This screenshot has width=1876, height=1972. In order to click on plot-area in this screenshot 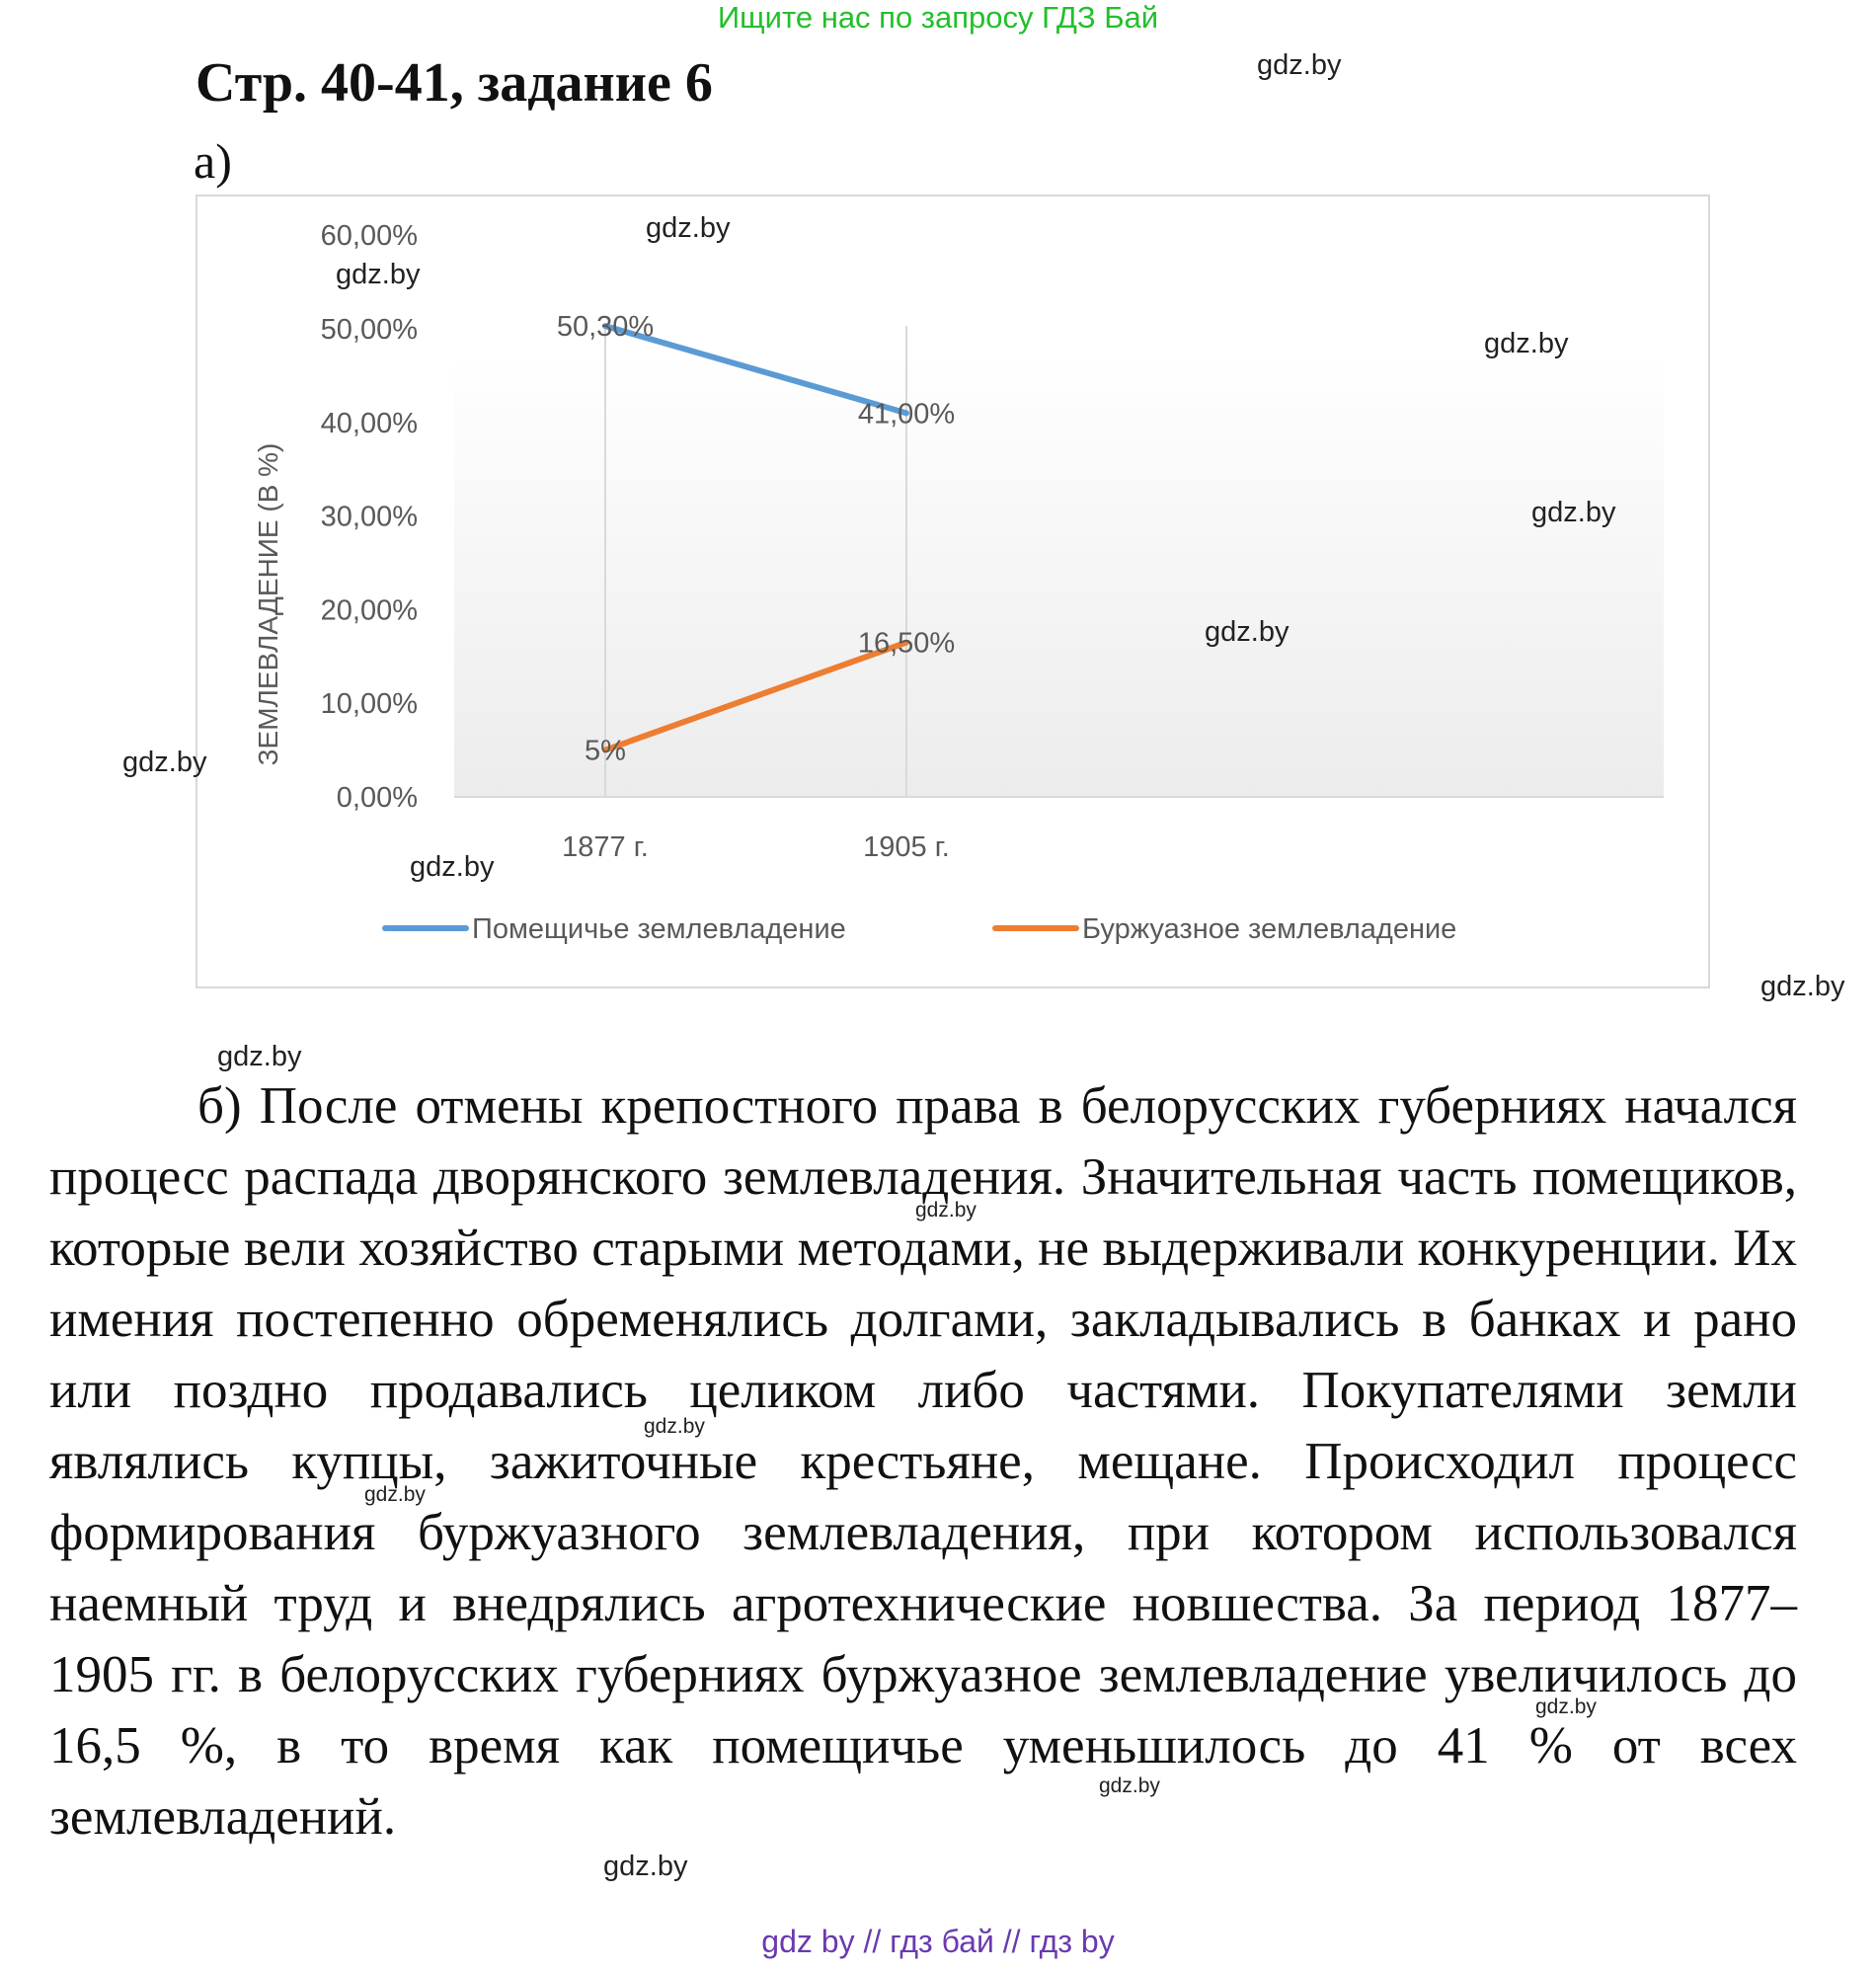, I will do `click(1059, 575)`.